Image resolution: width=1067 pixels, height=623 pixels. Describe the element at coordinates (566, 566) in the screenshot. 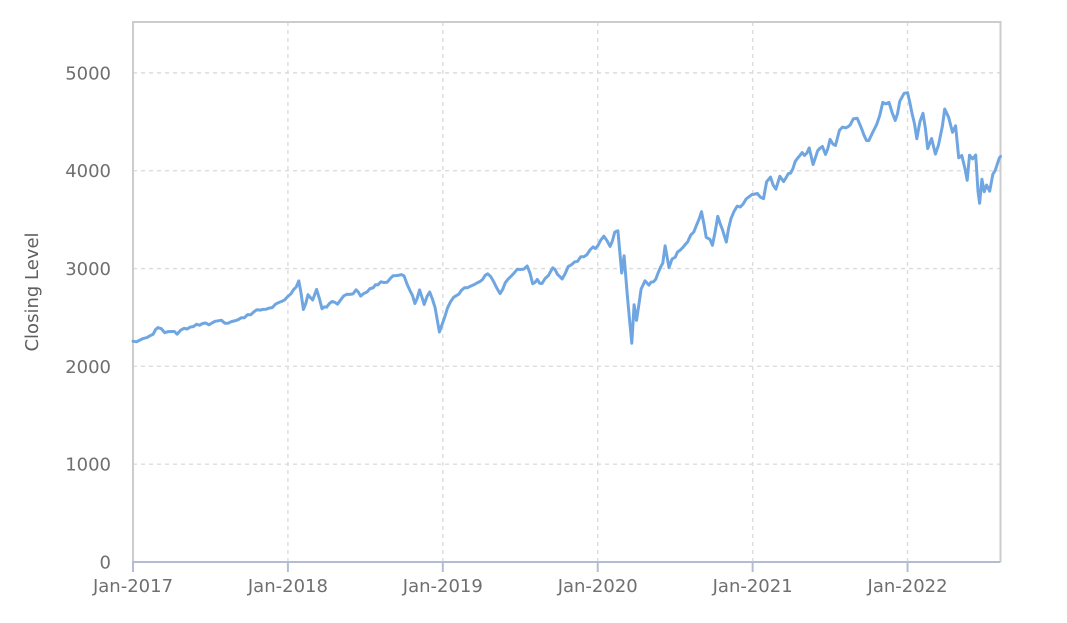

I see `x-axis-line-and-ticks` at that location.